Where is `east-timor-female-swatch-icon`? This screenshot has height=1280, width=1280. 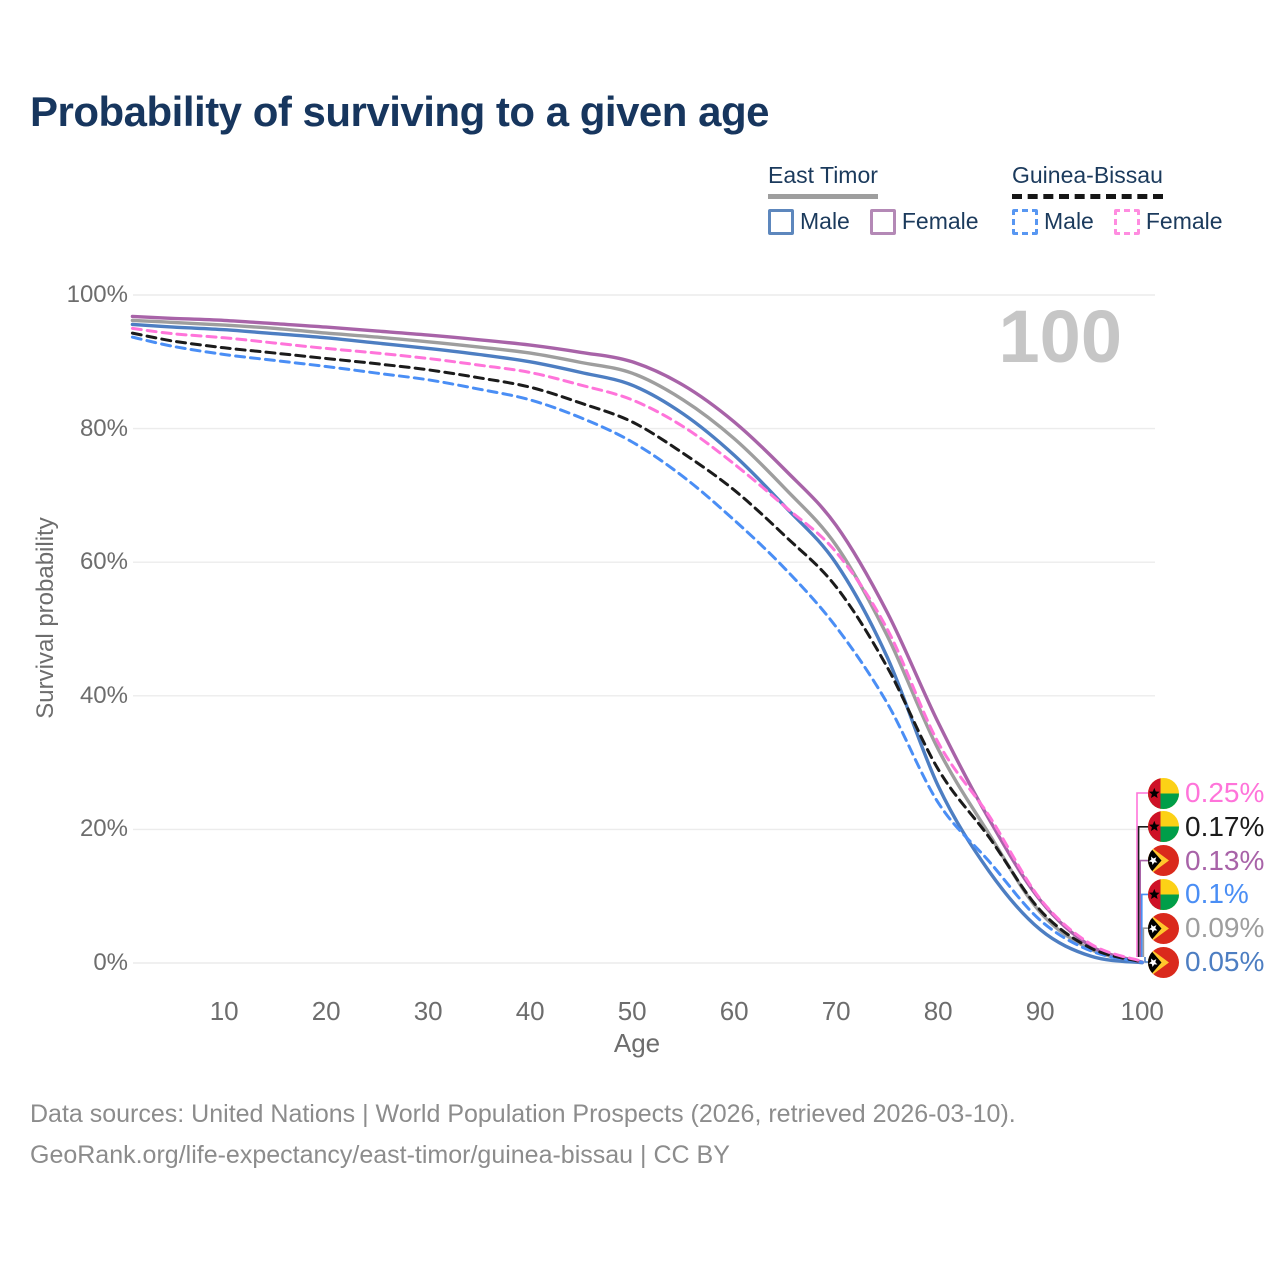
east-timor-female-swatch-icon is located at coordinates (882, 221).